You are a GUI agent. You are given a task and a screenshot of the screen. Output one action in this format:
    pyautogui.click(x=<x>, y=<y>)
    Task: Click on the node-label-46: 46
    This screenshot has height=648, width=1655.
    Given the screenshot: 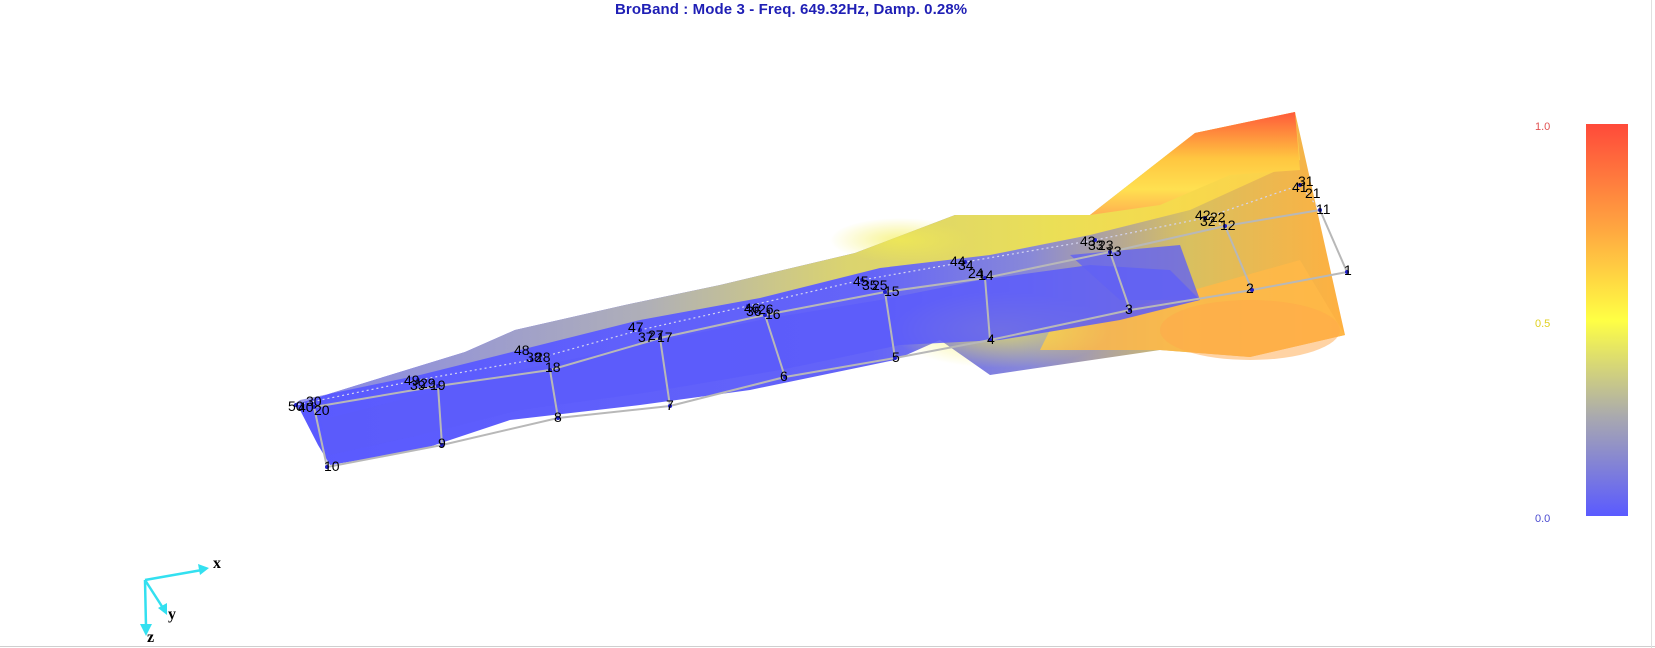 What is the action you would take?
    pyautogui.click(x=752, y=308)
    